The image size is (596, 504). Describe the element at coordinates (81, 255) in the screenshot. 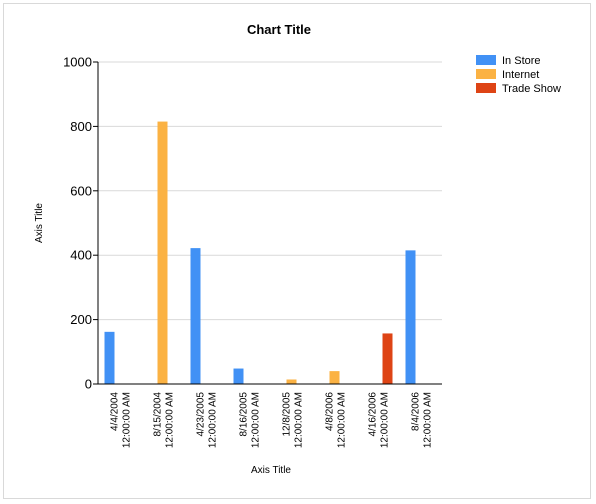

I see `y-tick-label: 400` at that location.